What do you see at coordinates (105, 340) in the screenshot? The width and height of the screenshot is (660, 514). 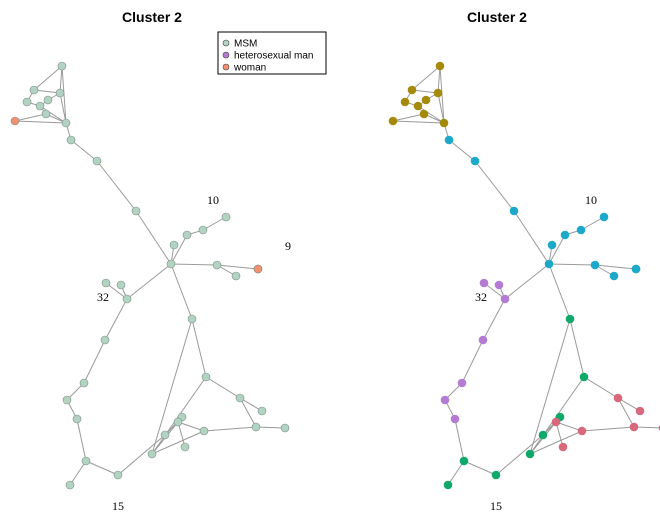 I see `node-c4` at bounding box center [105, 340].